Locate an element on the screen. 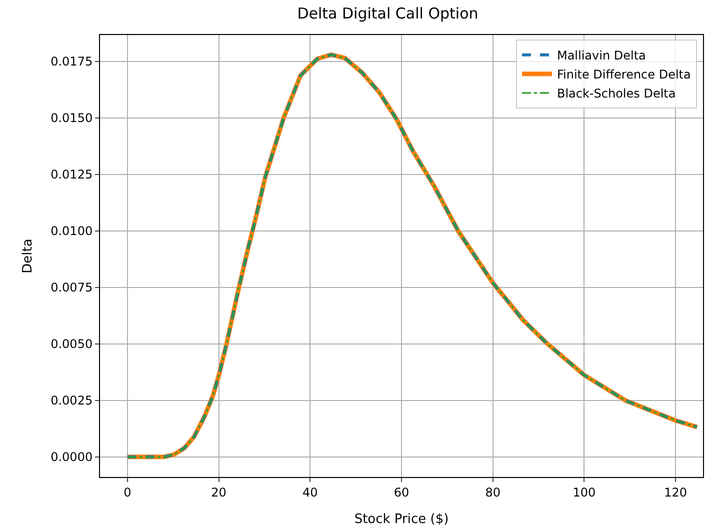 This screenshot has height=527, width=705. y-tick-label: 0.0000 is located at coordinates (71, 457).